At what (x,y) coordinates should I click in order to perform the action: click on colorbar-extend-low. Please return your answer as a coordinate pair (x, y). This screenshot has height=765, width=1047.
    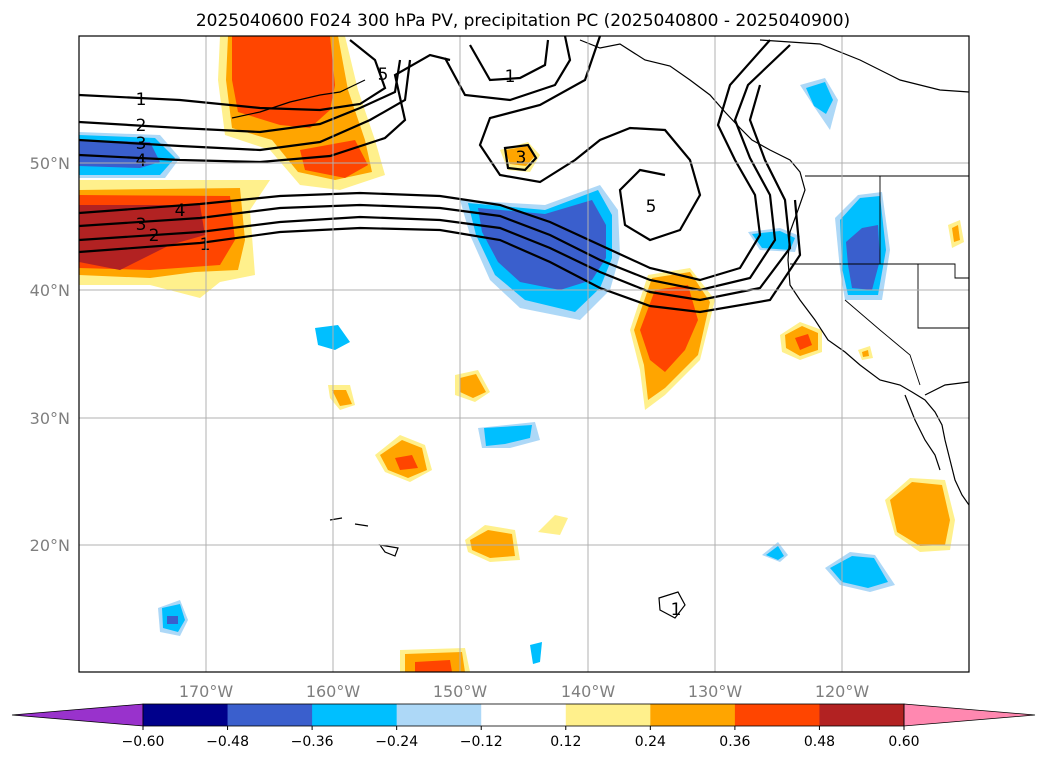
    Looking at the image, I should click on (77, 715).